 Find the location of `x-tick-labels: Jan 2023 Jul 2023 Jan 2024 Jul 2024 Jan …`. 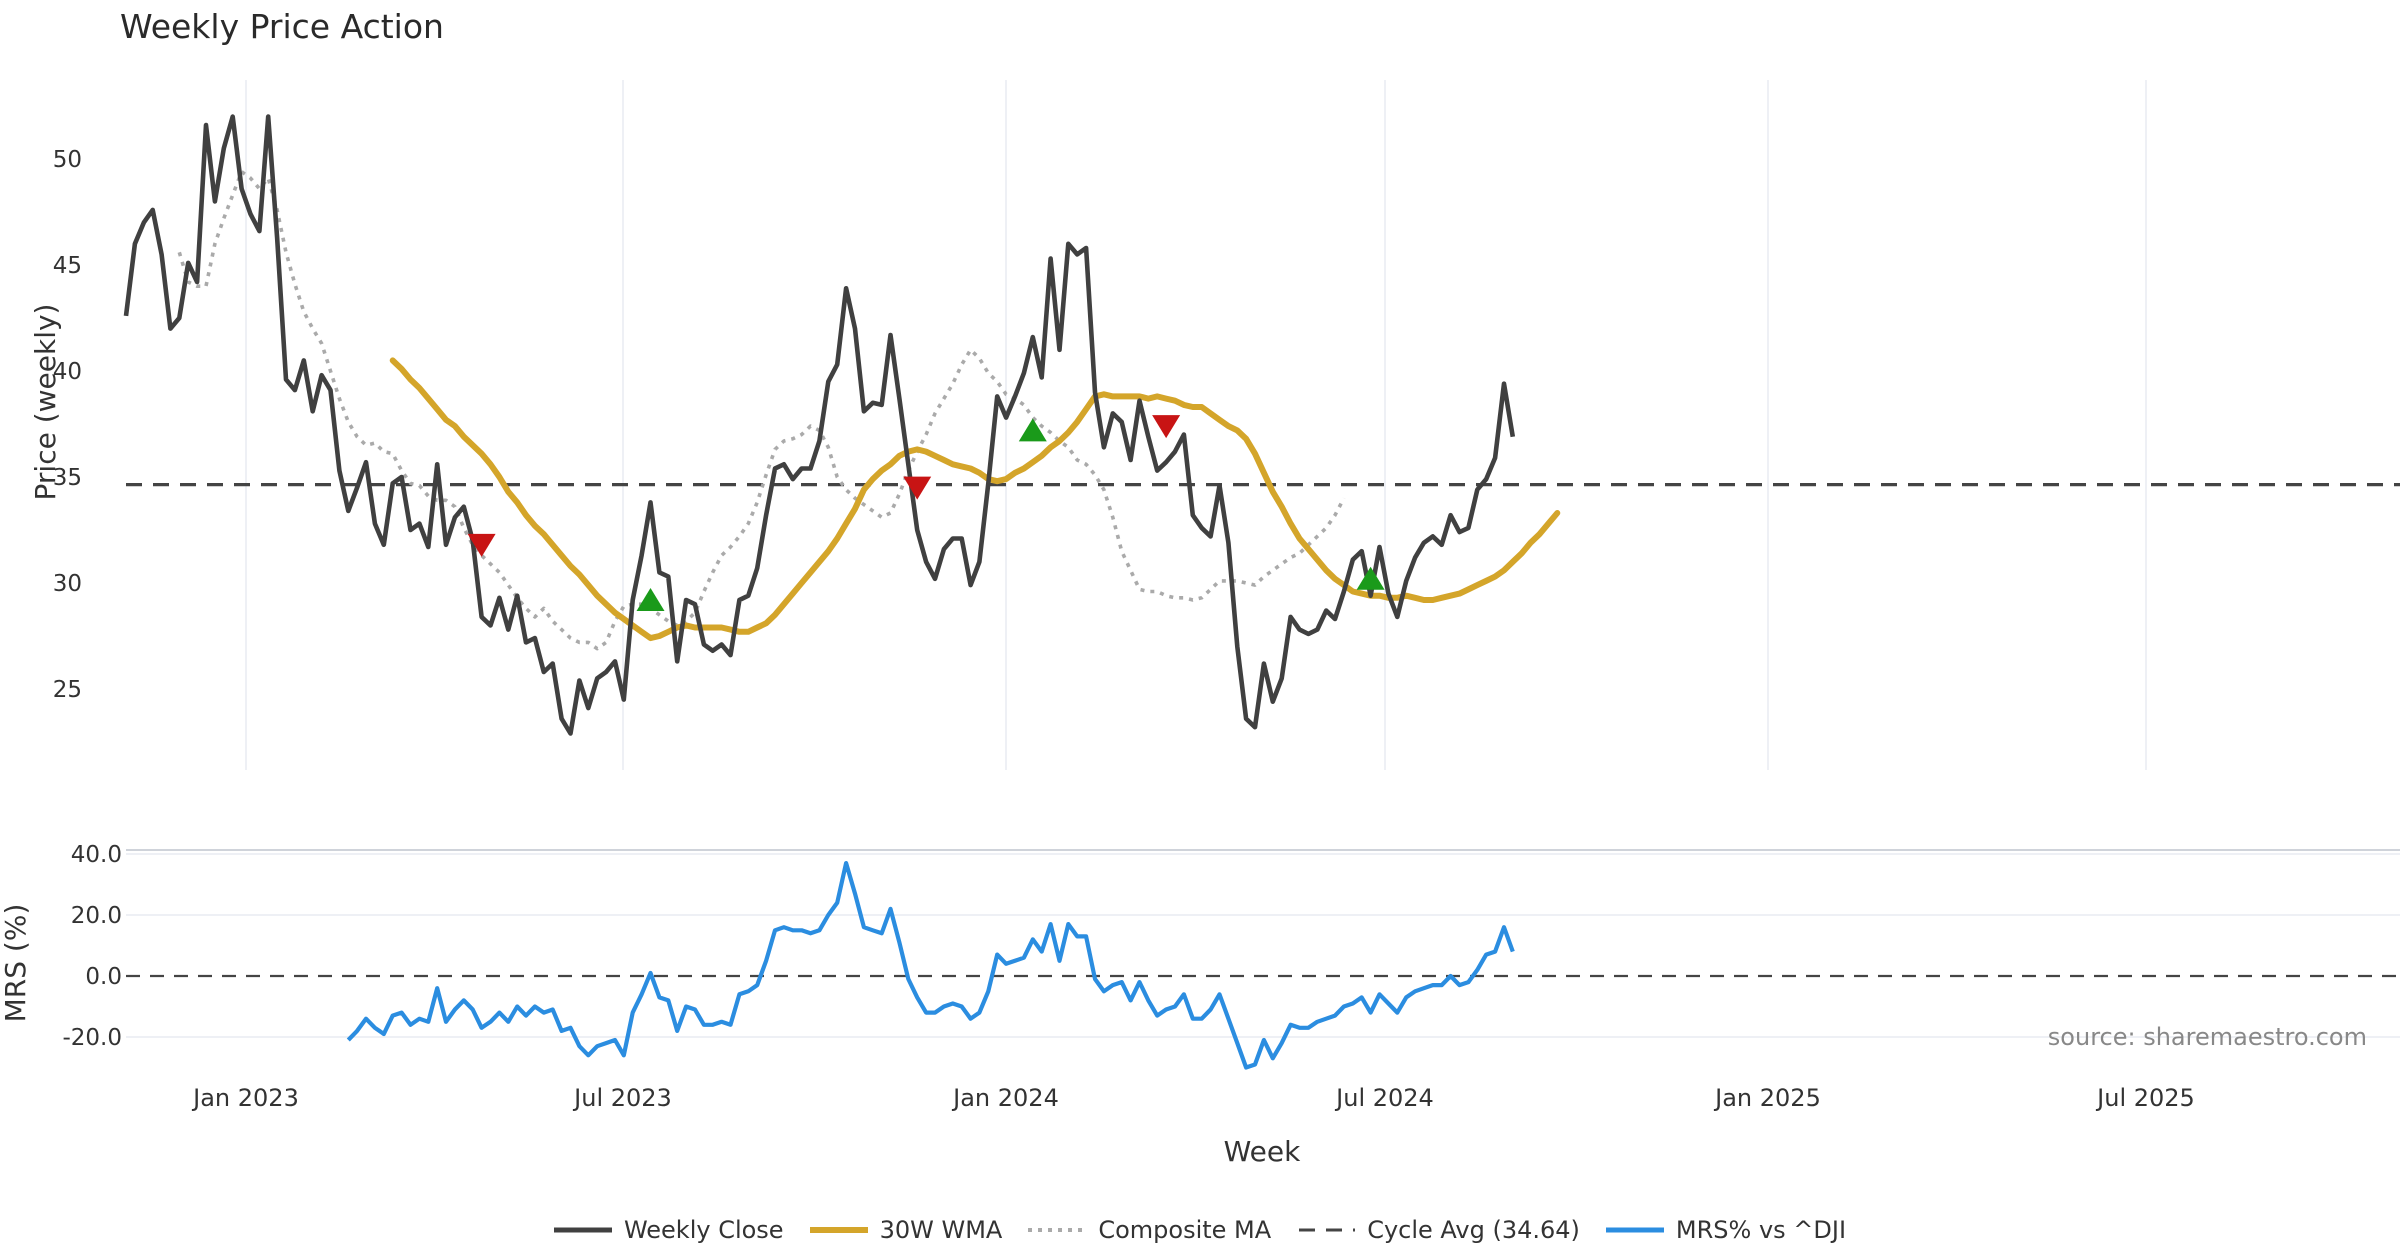

x-tick-labels: Jan 2023 Jul 2023 Jan 2024 Jul 2024 Jan … is located at coordinates (1193, 1098).